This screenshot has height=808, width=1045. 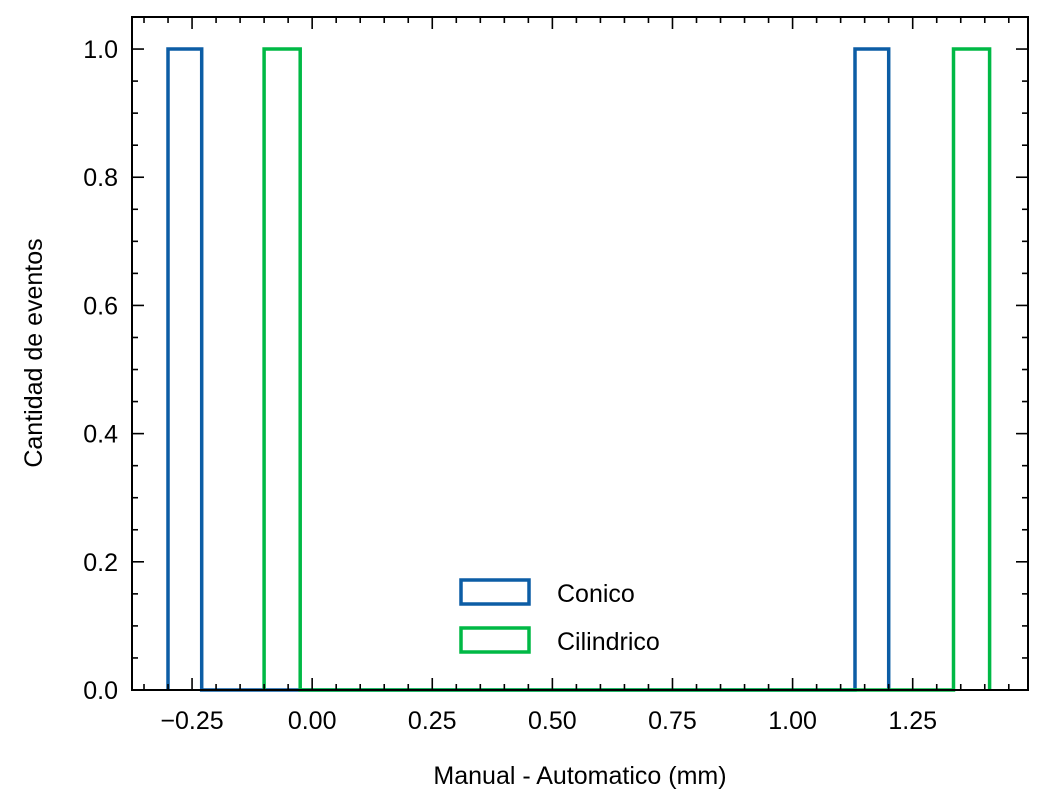 What do you see at coordinates (100, 435) in the screenshot?
I see `y-tick-label: 0.4` at bounding box center [100, 435].